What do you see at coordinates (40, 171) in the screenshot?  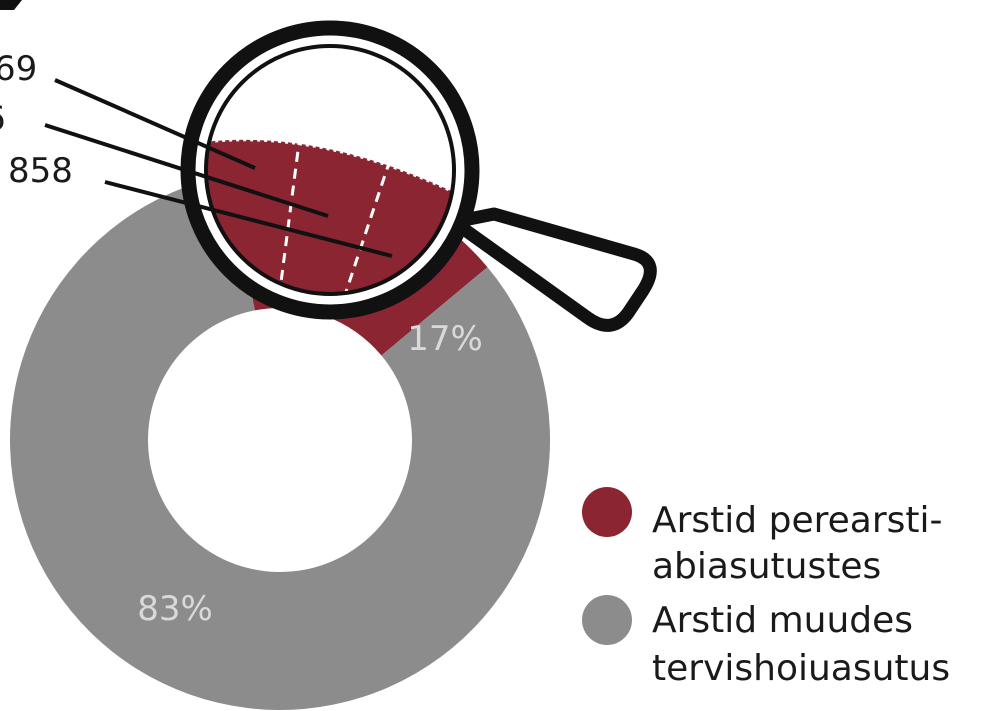 I see `callout-value-3: 858` at bounding box center [40, 171].